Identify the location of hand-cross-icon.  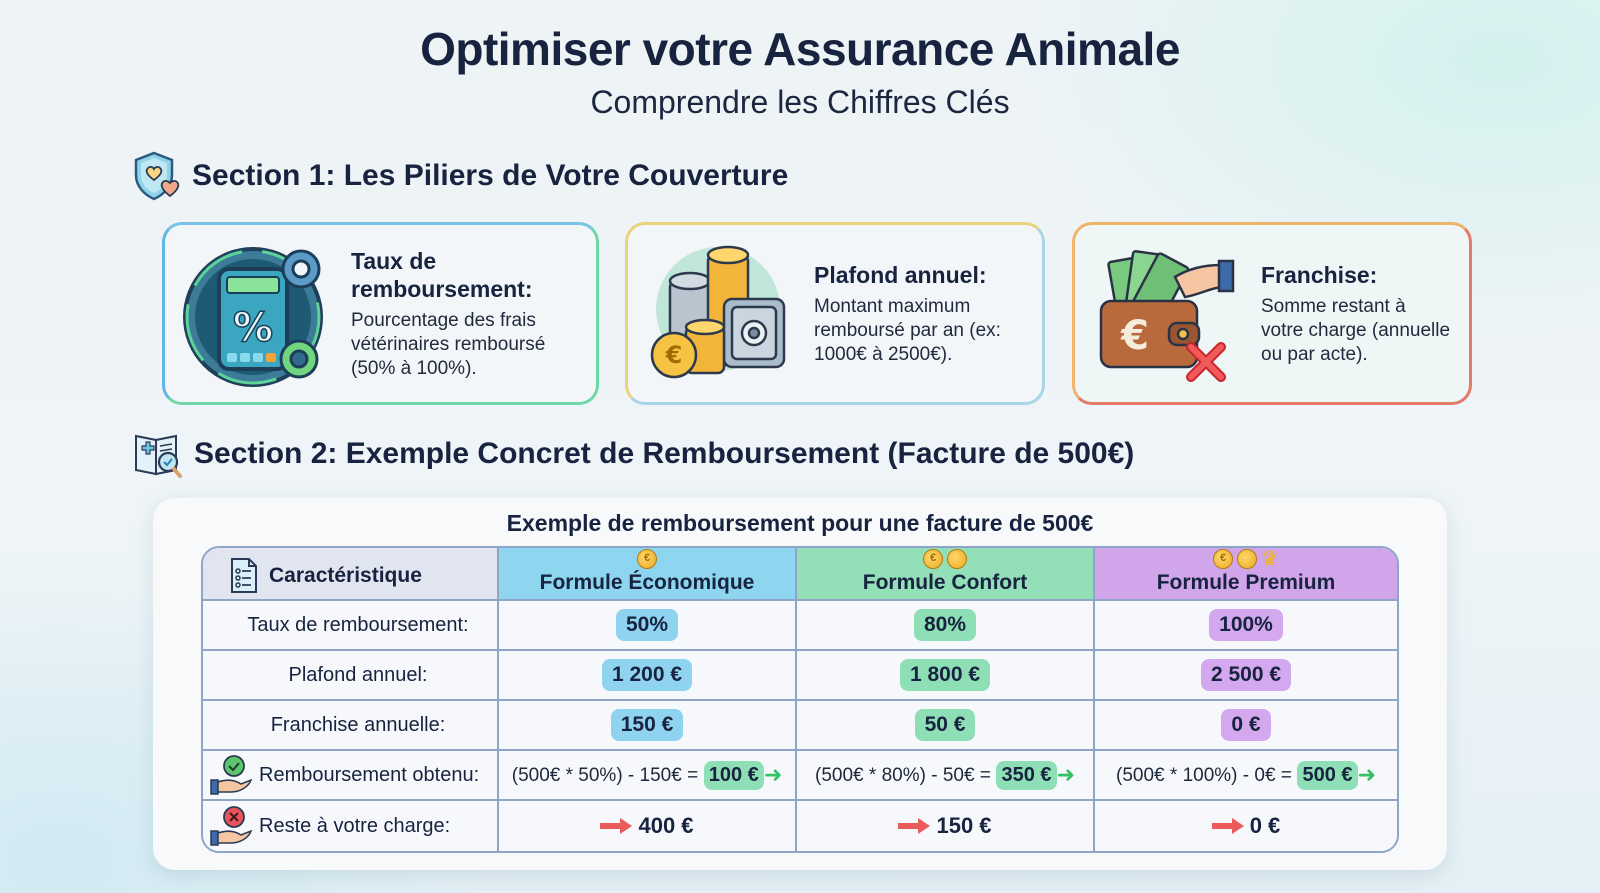
(231, 826).